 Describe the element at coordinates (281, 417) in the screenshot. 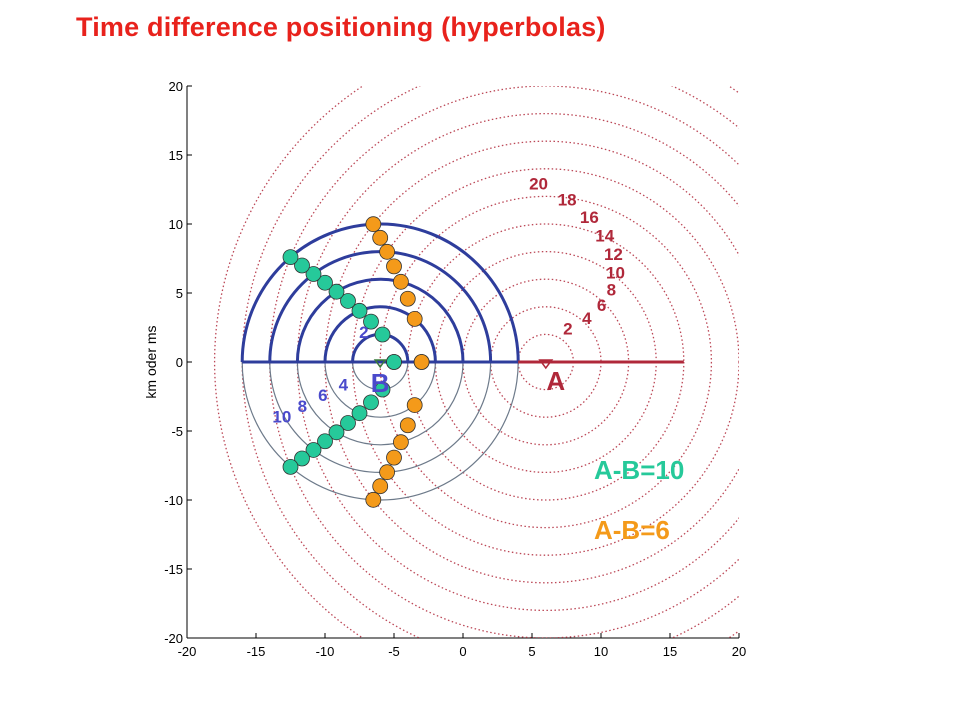

I see `ring-b-label: 10` at that location.